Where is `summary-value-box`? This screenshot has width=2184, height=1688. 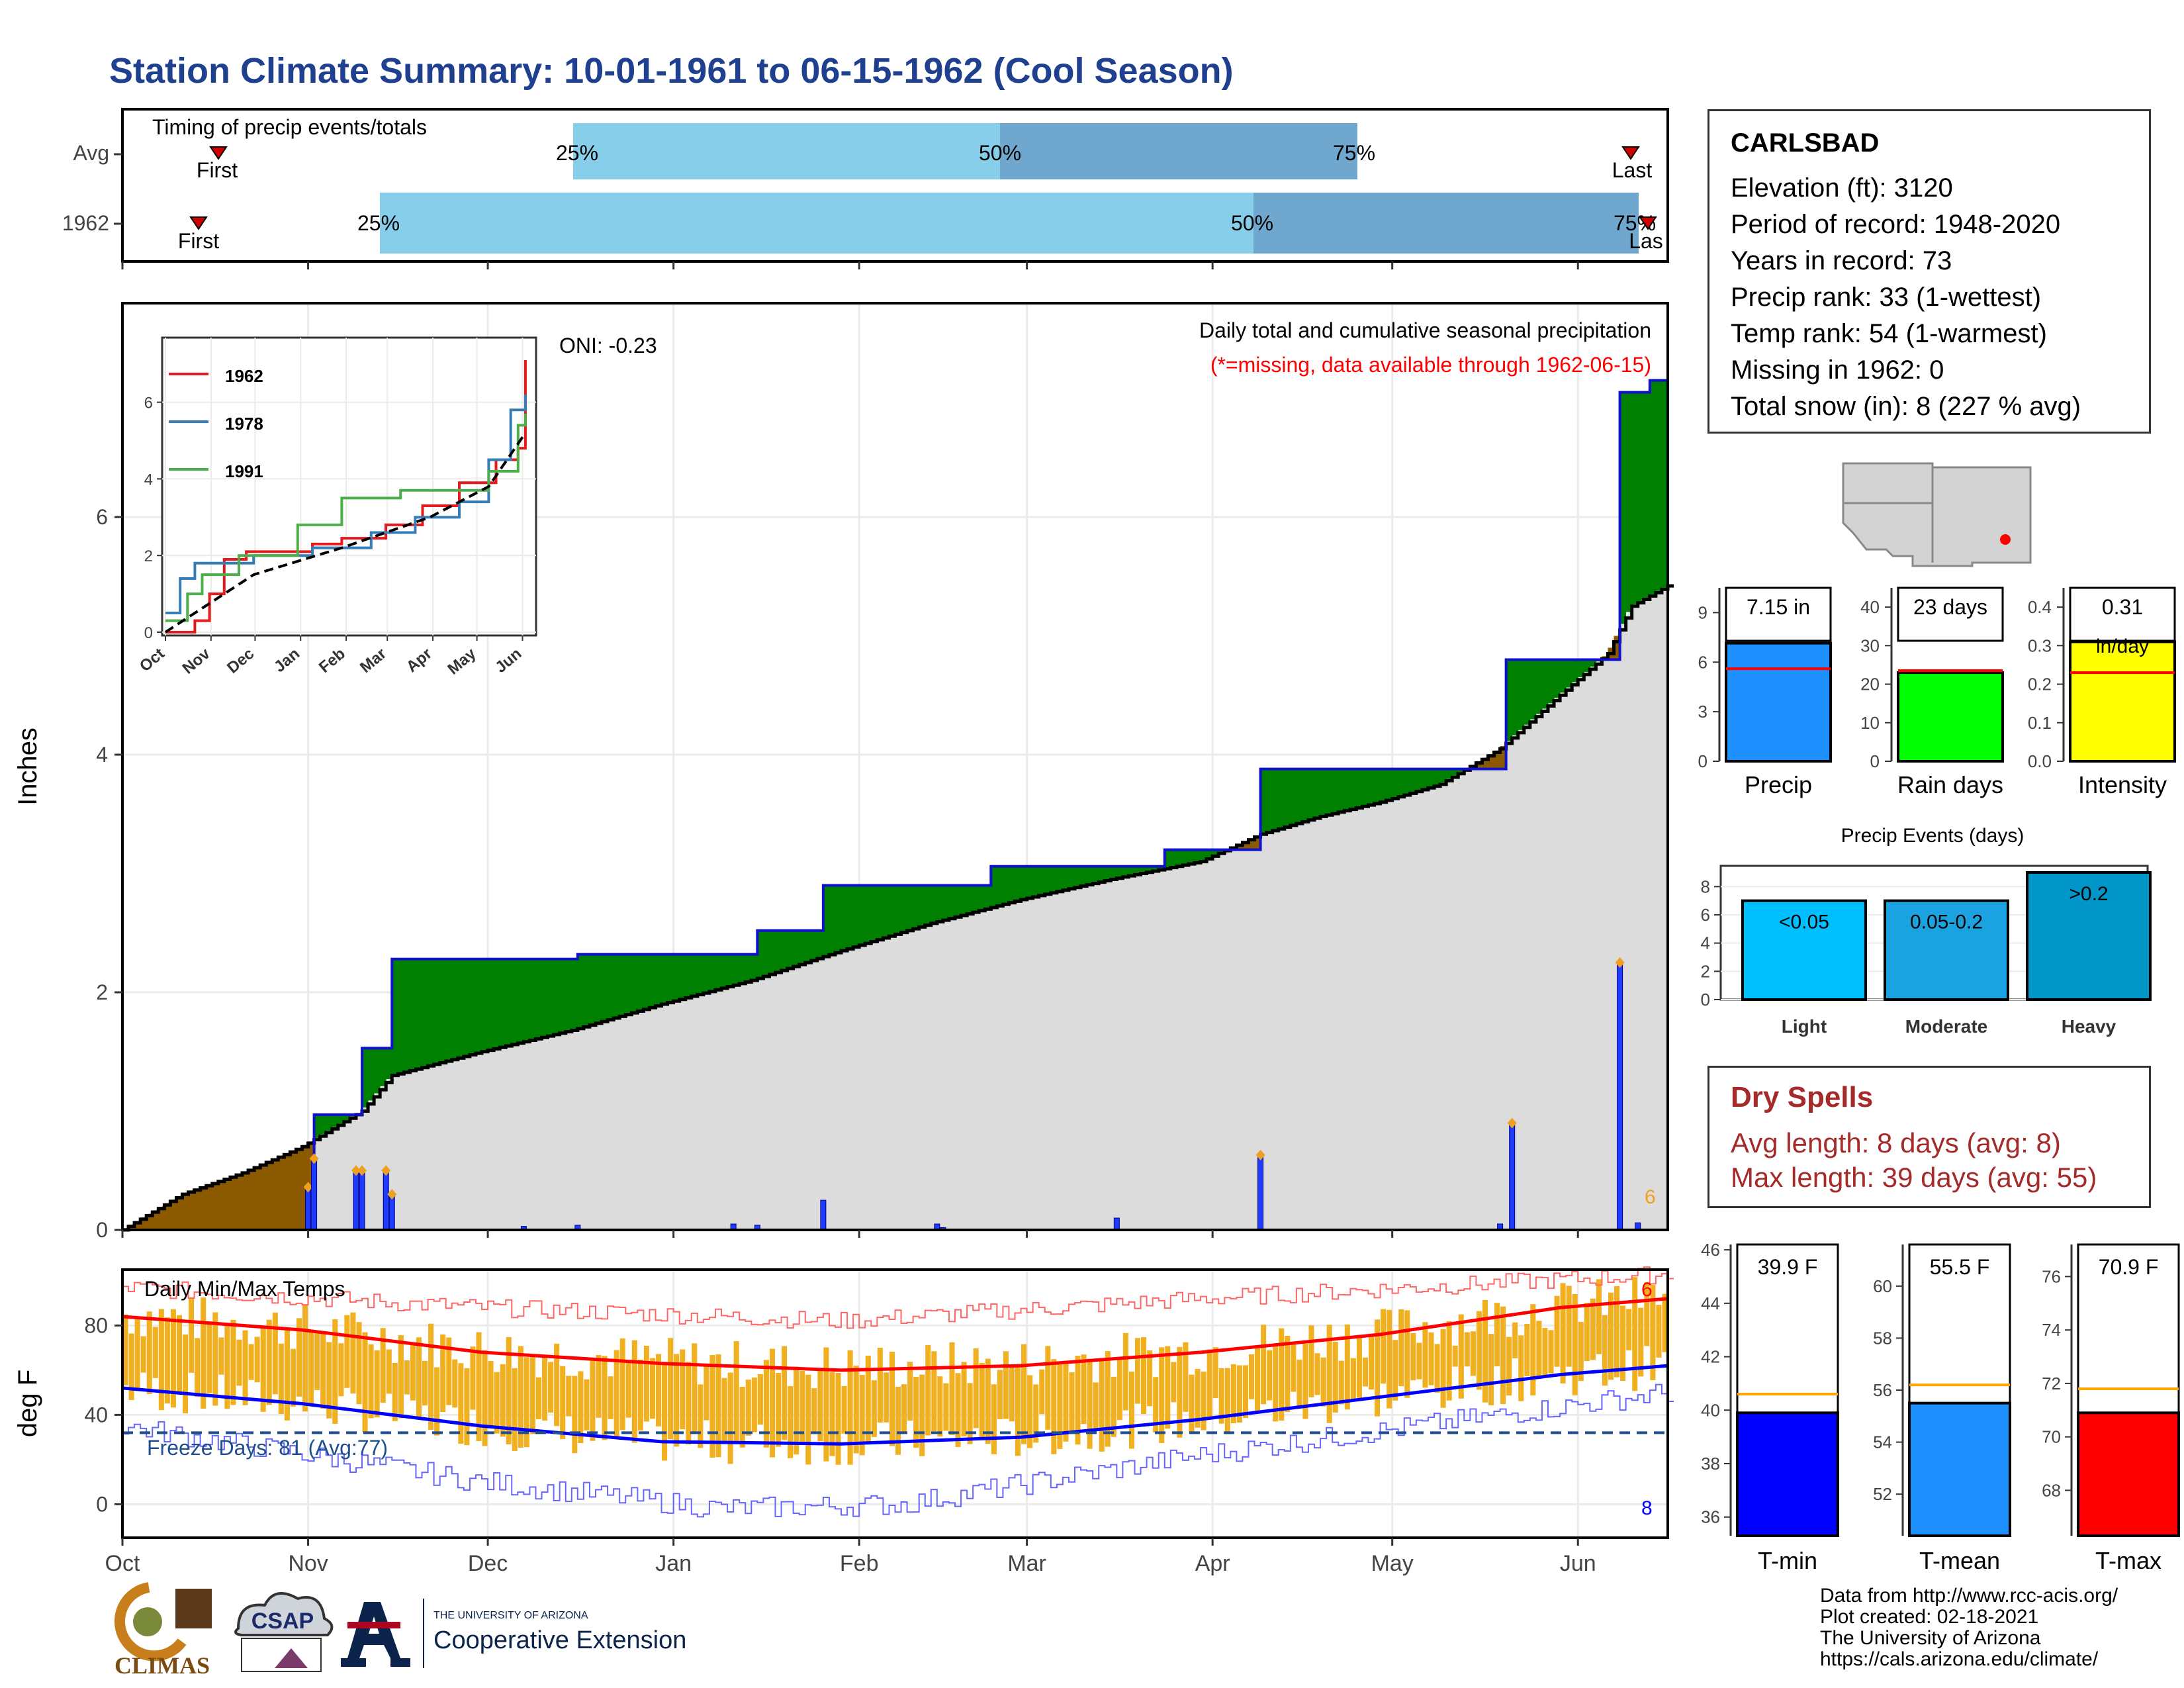 summary-value-box is located at coordinates (1951, 614).